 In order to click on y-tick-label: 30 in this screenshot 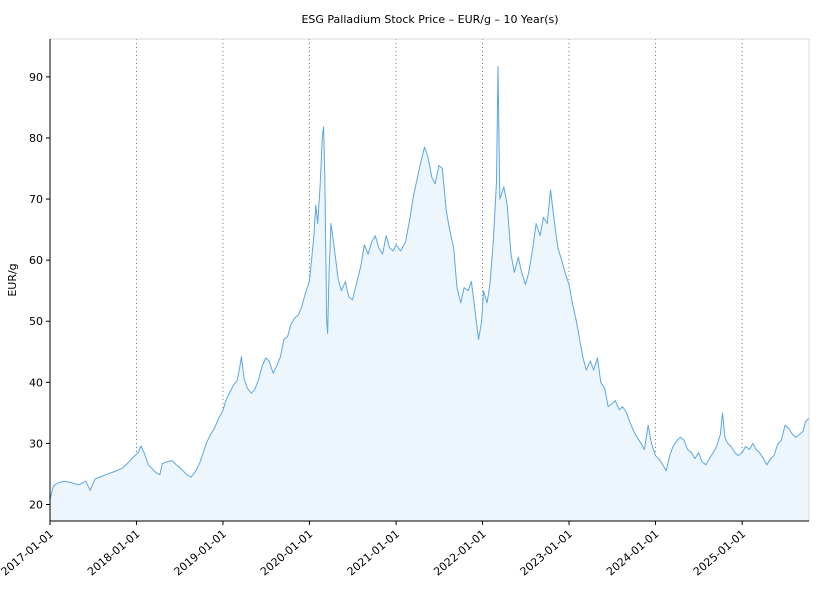, I will do `click(36, 443)`.